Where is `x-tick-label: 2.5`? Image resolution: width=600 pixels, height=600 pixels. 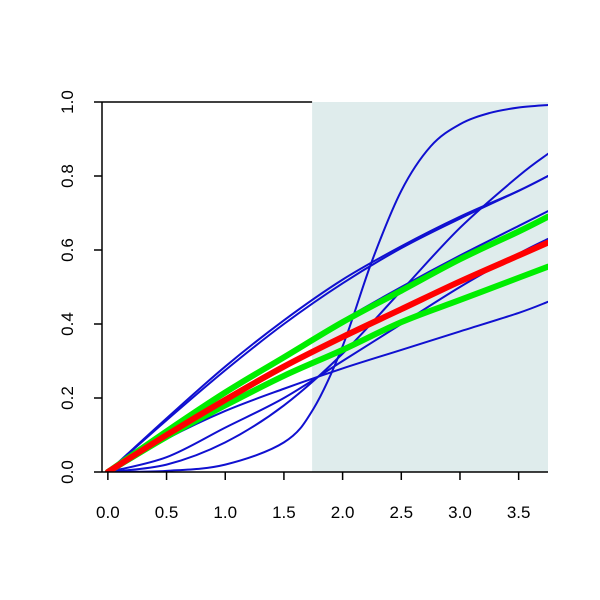
x-tick-label: 2.5 is located at coordinates (401, 512).